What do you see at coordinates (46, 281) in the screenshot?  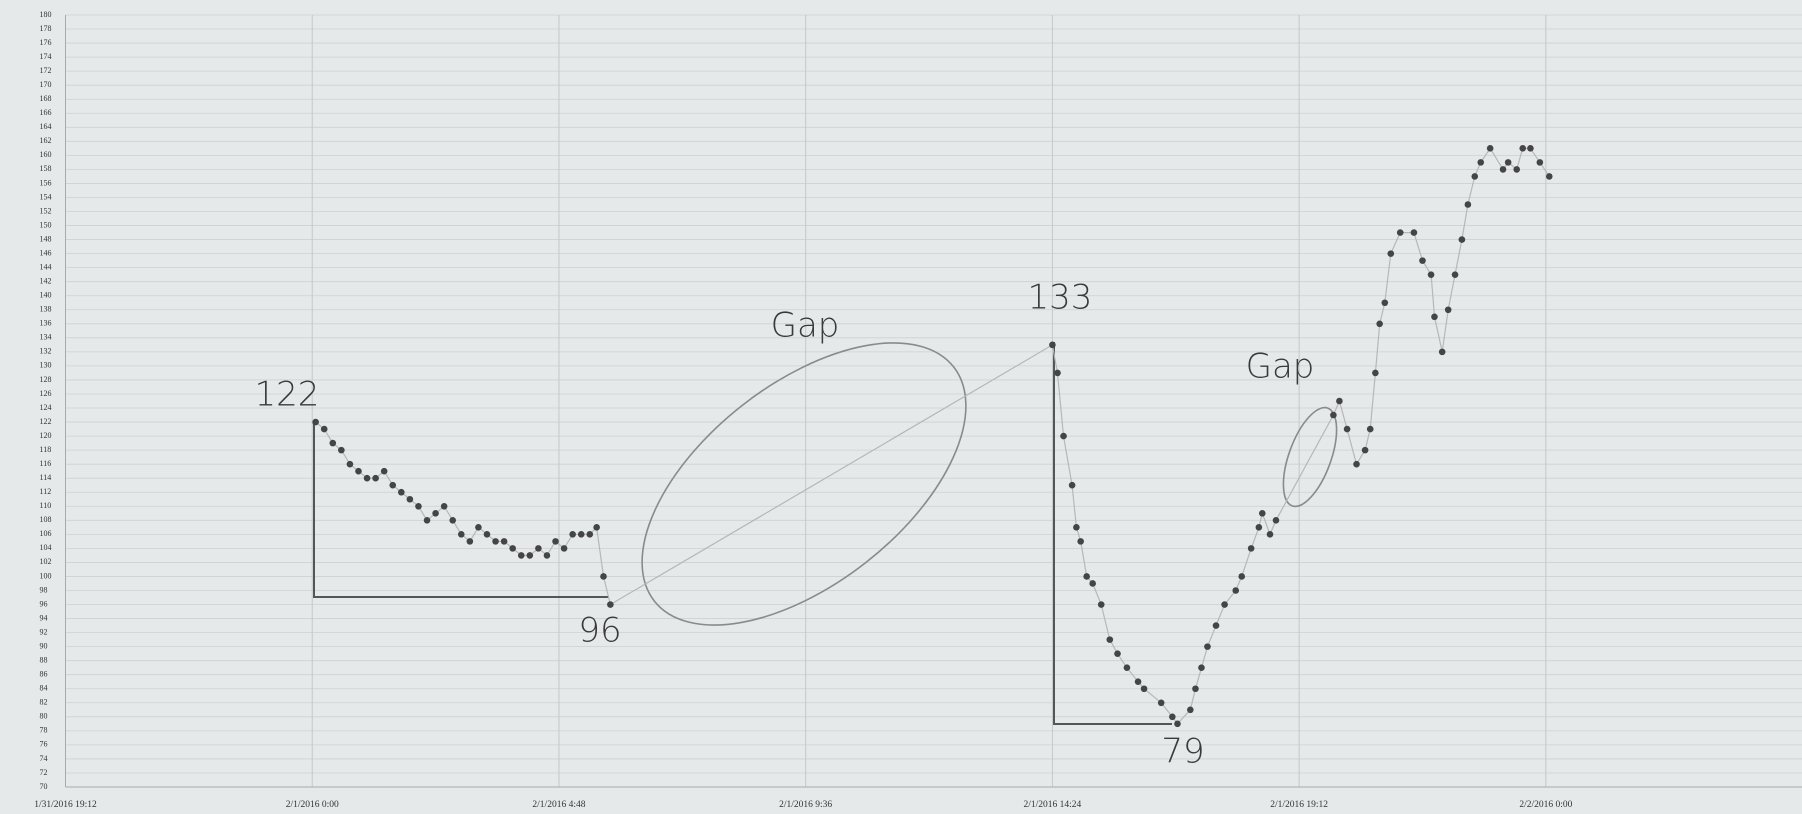 I see `y-tick-label: 142` at bounding box center [46, 281].